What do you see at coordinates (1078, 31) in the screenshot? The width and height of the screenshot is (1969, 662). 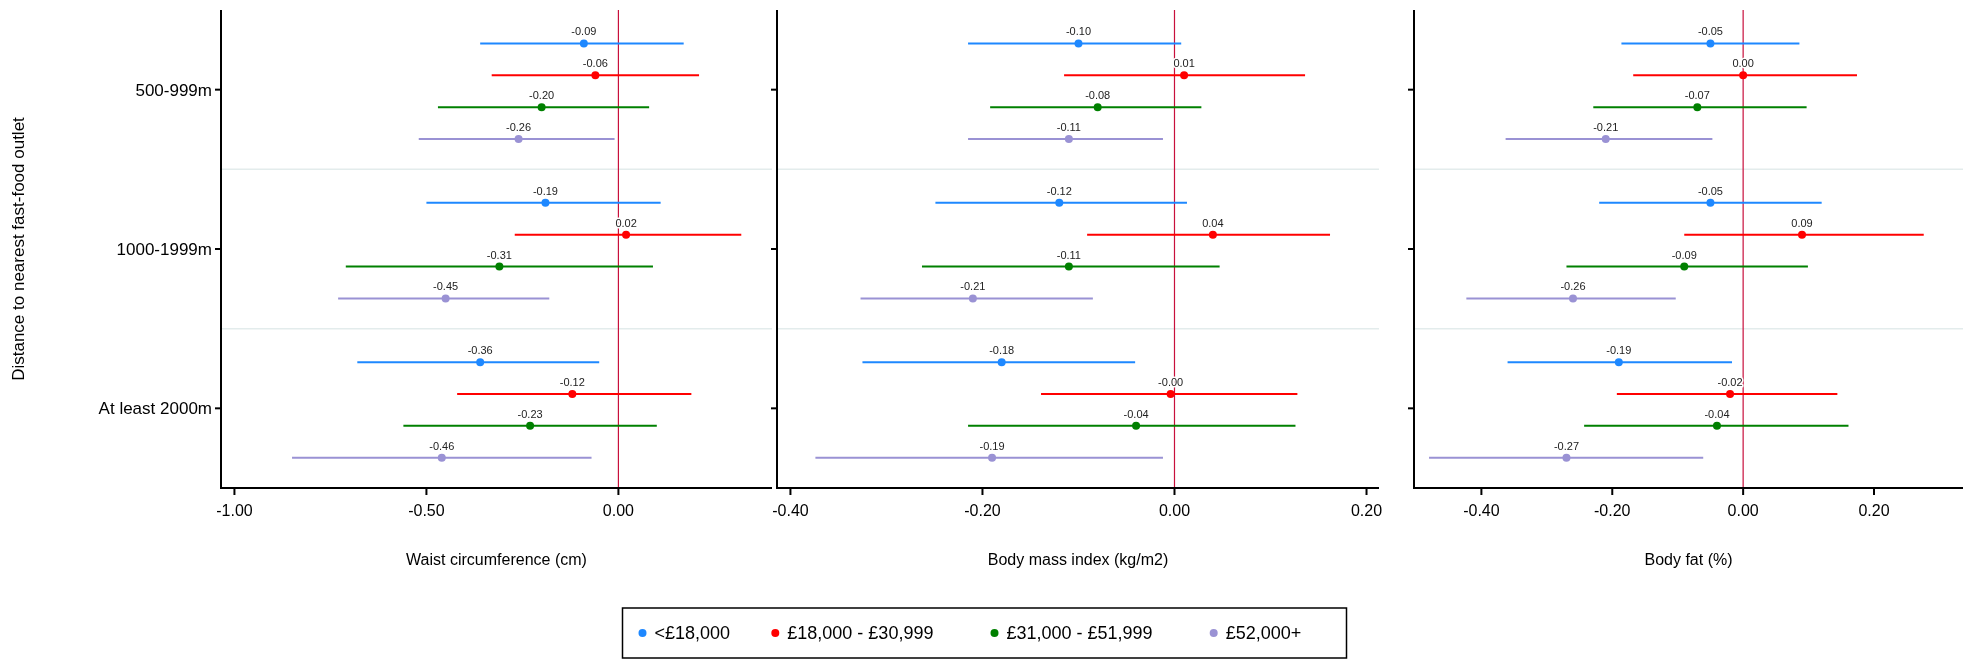 I see `data-label: -0.10` at bounding box center [1078, 31].